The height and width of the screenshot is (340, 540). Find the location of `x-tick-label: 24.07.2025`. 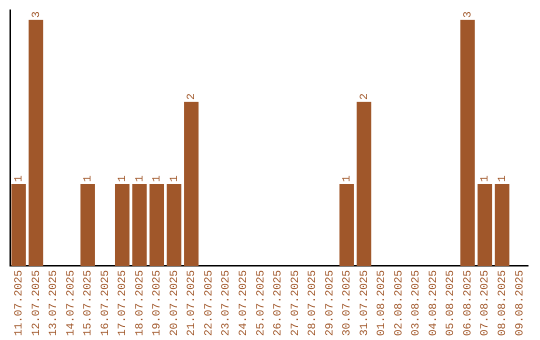

x-tick-label: 24.07.2025 is located at coordinates (244, 303).